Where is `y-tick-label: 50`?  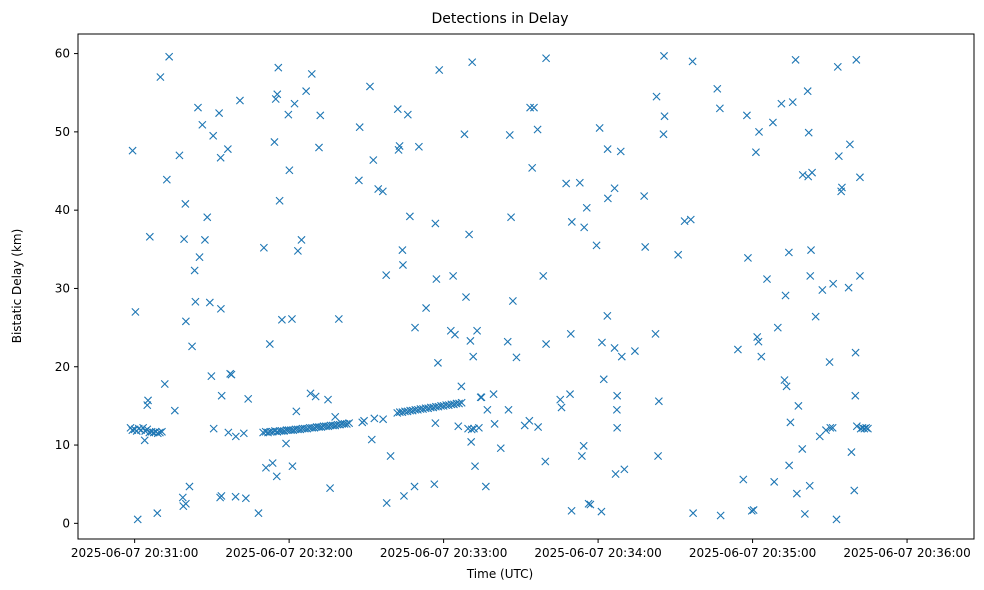
y-tick-label: 50 is located at coordinates (62, 132).